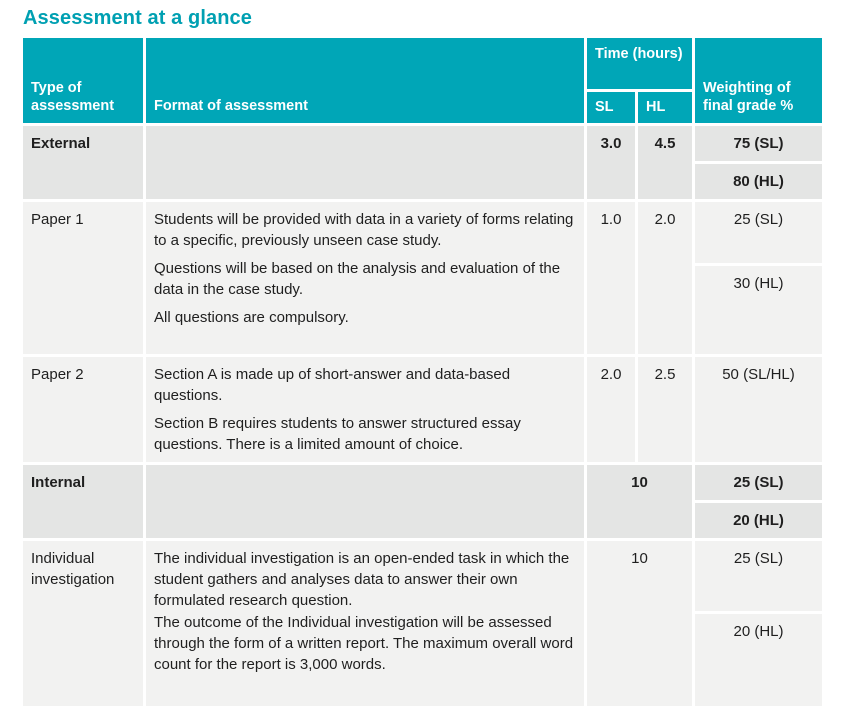 Image resolution: width=849 pixels, height=713 pixels. What do you see at coordinates (665, 162) in the screenshot?
I see `time-hl-cell: 4.5` at bounding box center [665, 162].